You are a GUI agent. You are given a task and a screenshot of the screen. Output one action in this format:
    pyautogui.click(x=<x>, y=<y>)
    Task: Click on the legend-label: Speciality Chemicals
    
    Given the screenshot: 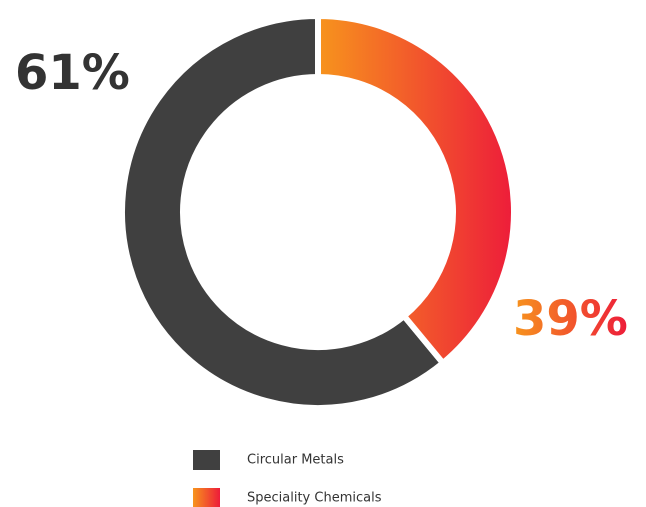 What is the action you would take?
    pyautogui.click(x=314, y=498)
    